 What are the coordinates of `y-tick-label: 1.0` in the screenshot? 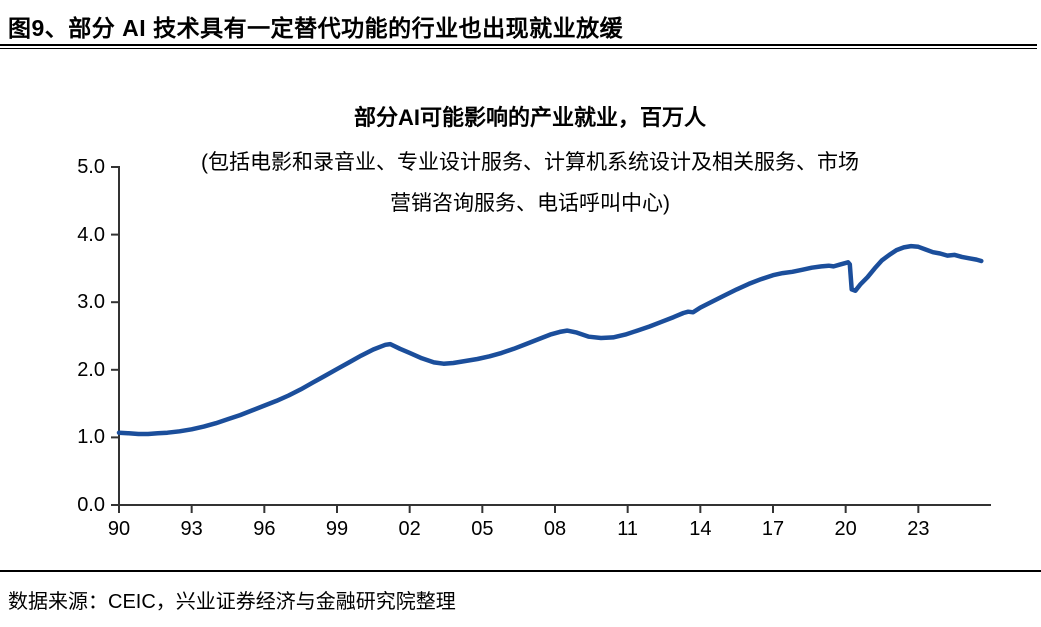 It's located at (91, 437).